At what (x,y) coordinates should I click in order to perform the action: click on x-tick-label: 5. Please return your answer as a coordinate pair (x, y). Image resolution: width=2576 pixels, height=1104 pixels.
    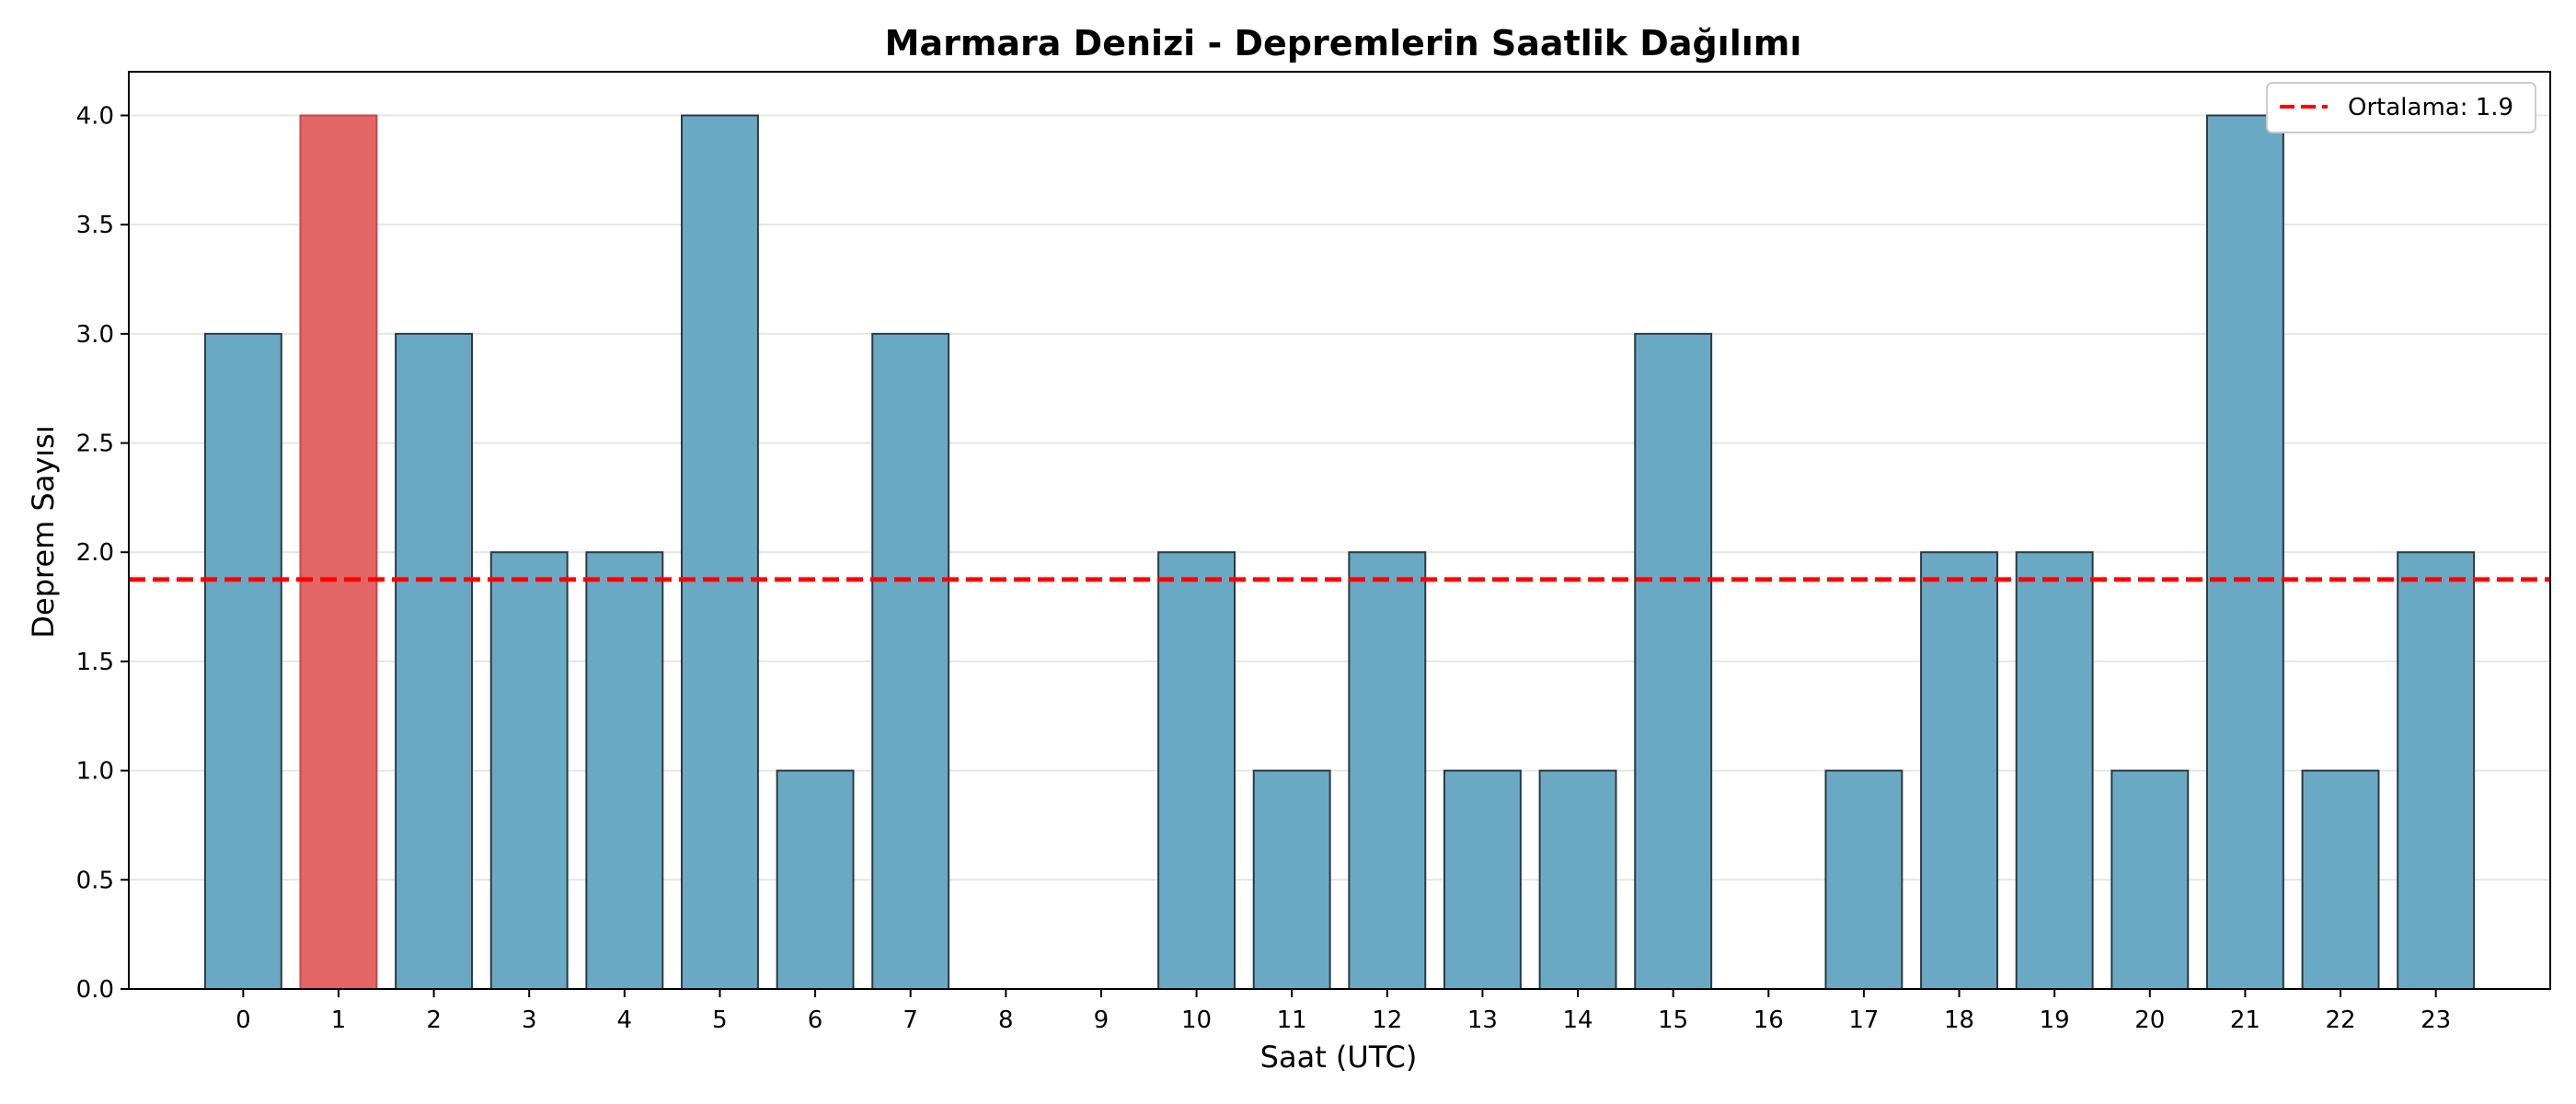
    Looking at the image, I should click on (720, 1020).